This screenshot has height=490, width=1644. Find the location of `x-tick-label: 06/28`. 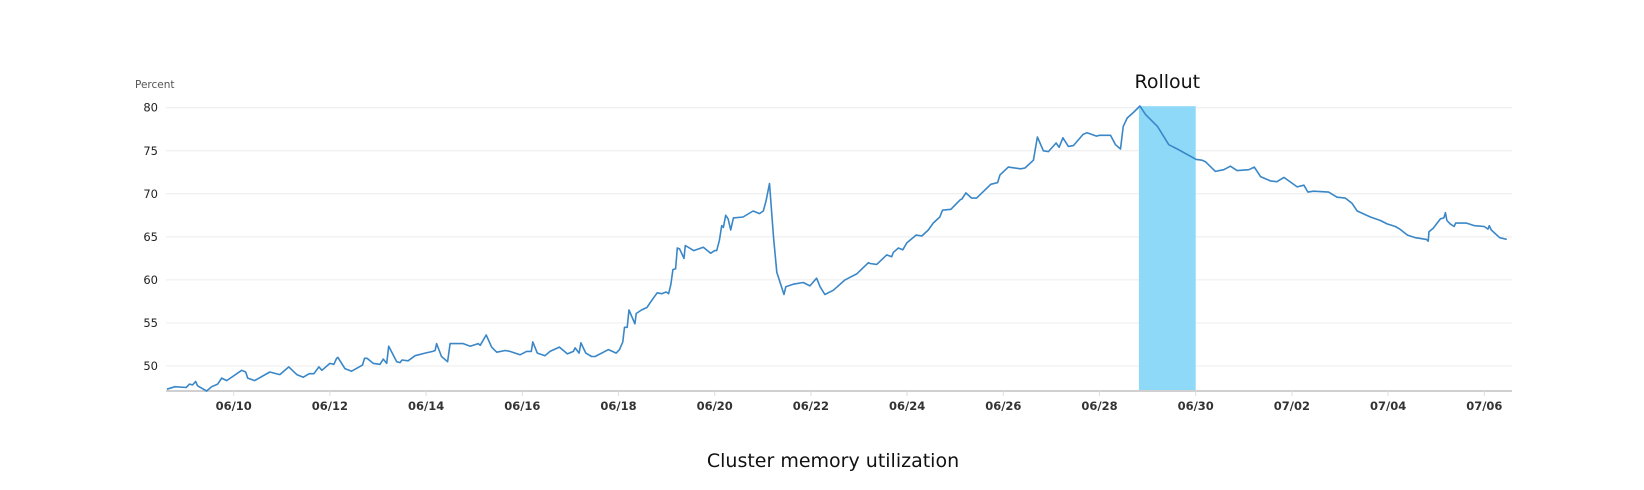

x-tick-label: 06/28 is located at coordinates (1099, 406).